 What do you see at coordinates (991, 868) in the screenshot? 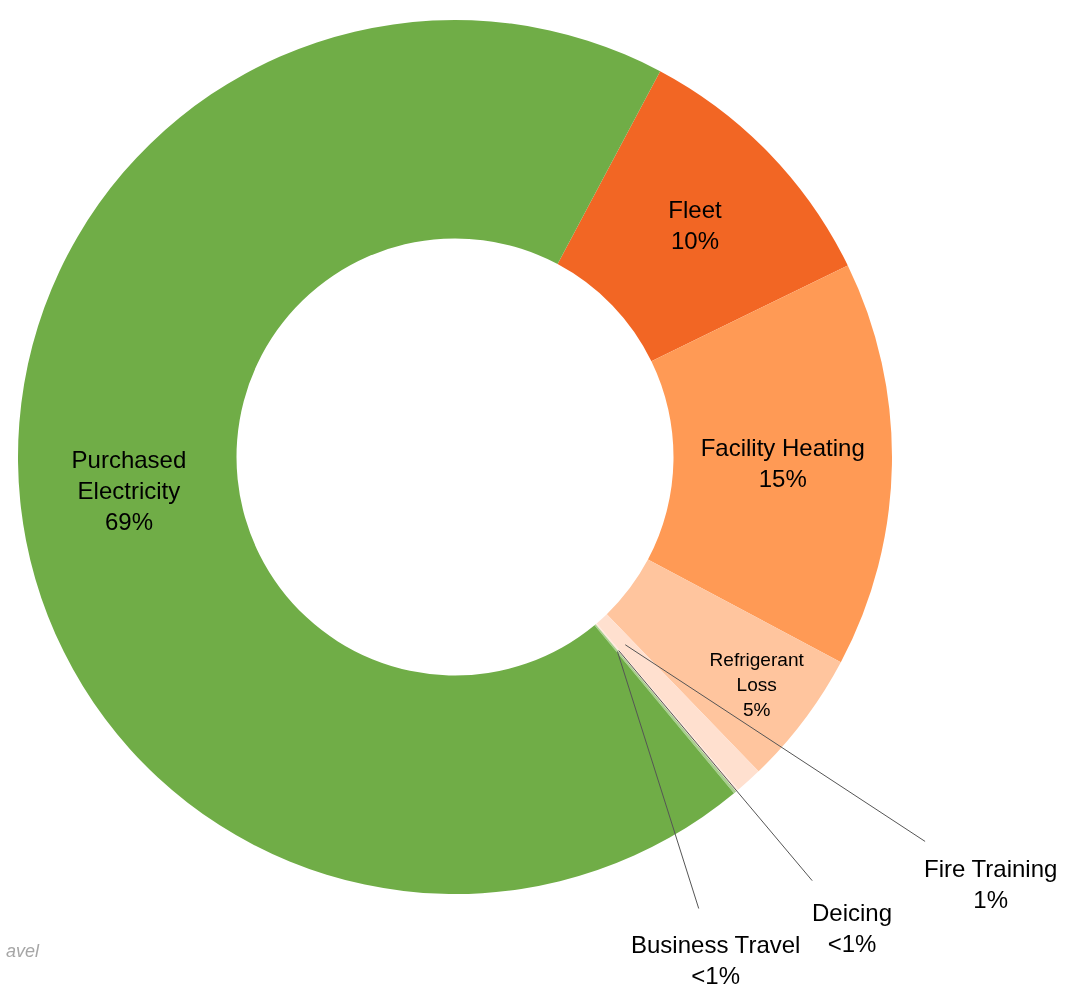
I see `slice-label: Fire Training` at bounding box center [991, 868].